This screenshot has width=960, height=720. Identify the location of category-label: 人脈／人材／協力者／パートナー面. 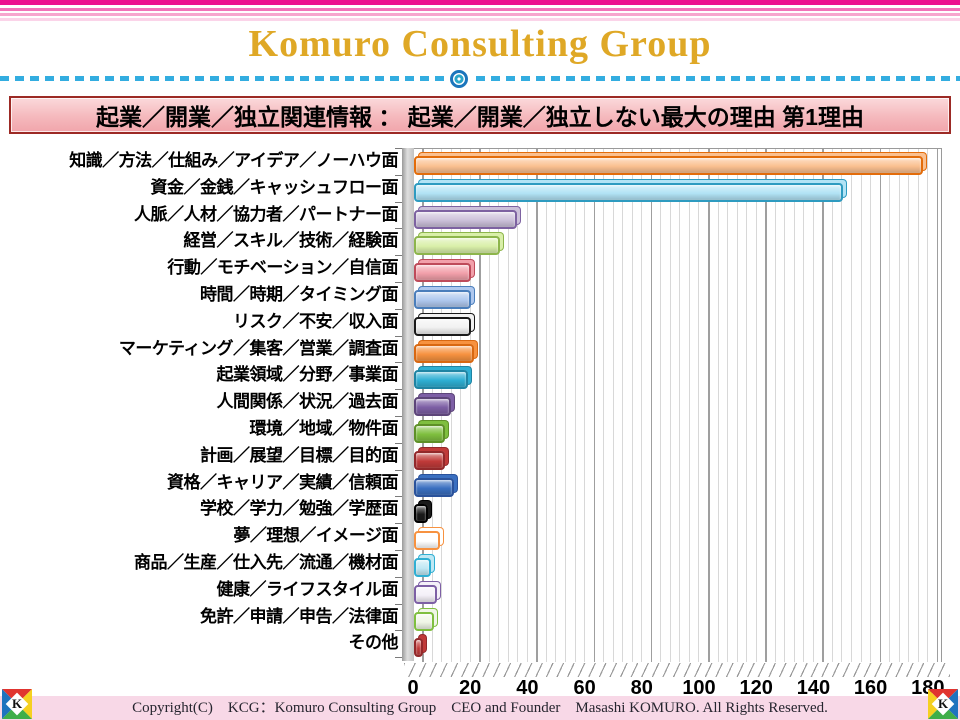
(266, 214).